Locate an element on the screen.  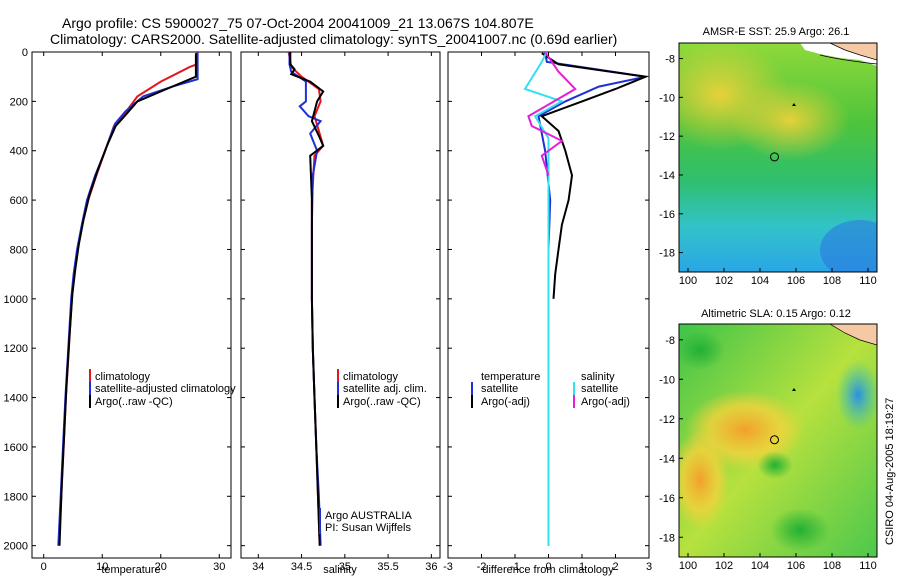
y-tick-label: 1600 is located at coordinates (16, 448).